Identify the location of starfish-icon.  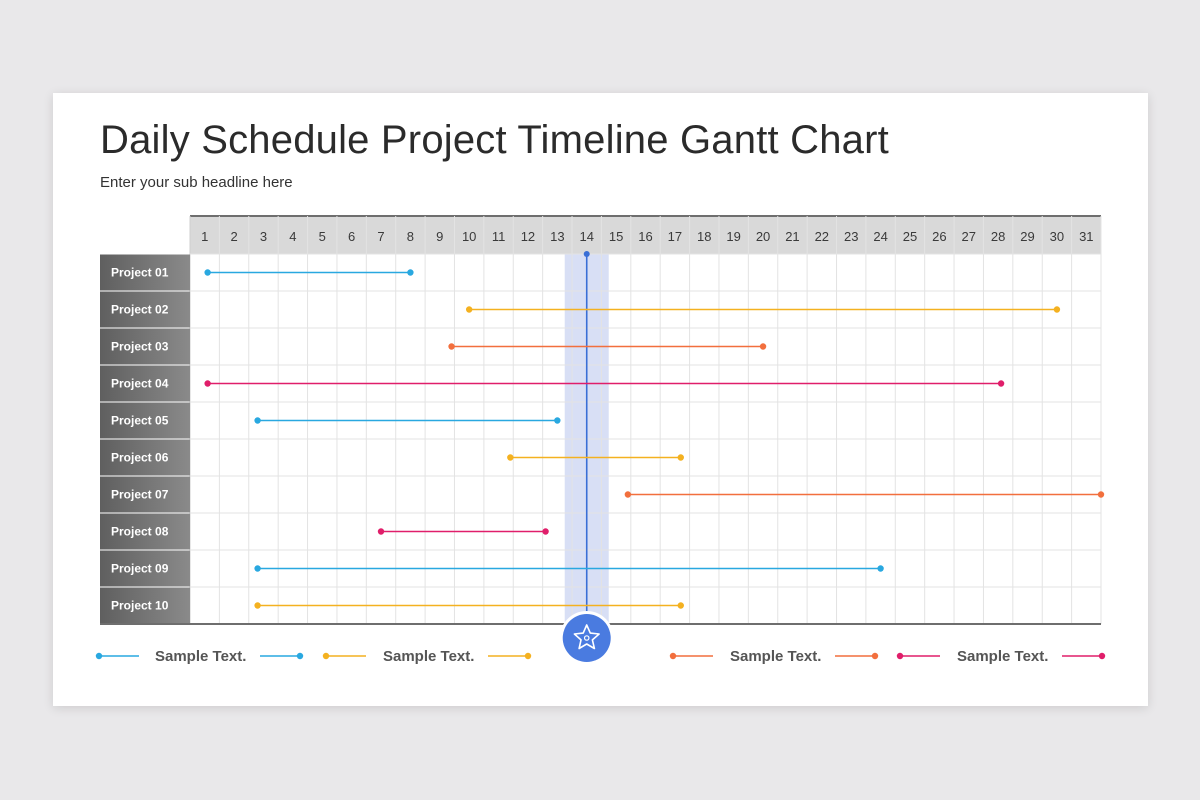
(586, 637).